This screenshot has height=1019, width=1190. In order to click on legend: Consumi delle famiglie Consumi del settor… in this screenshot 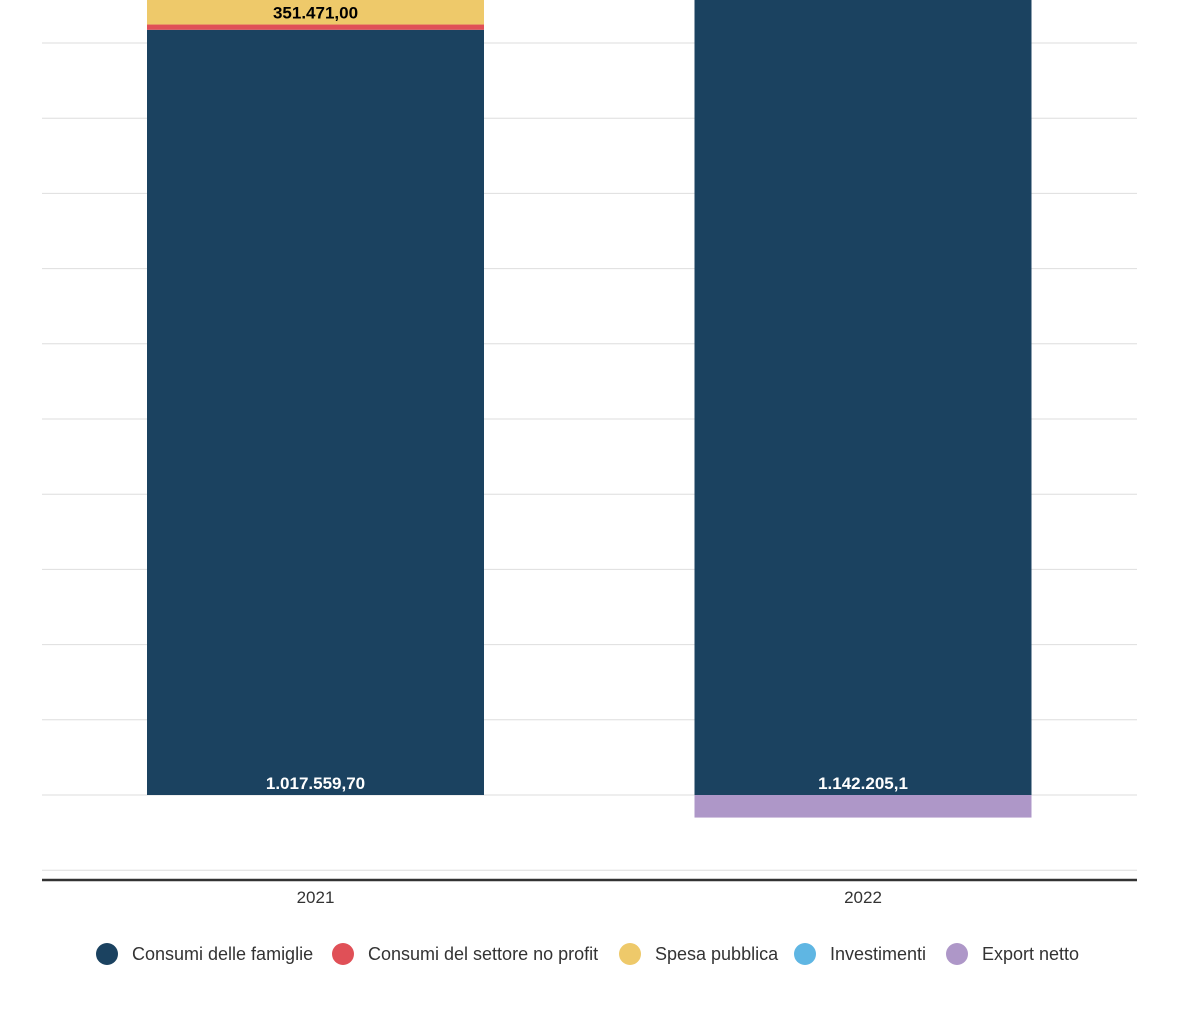, I will do `click(587, 954)`.